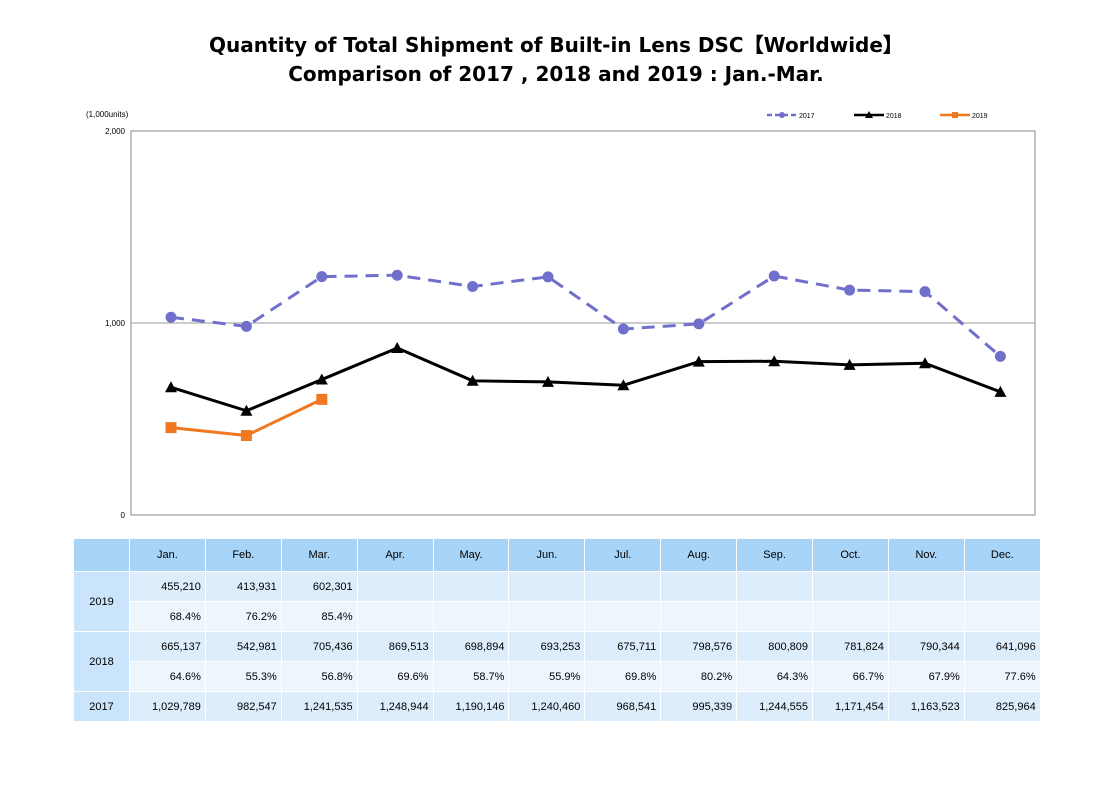 The height and width of the screenshot is (785, 1112). Describe the element at coordinates (850, 555) in the screenshot. I see `month-header: Oct.` at that location.